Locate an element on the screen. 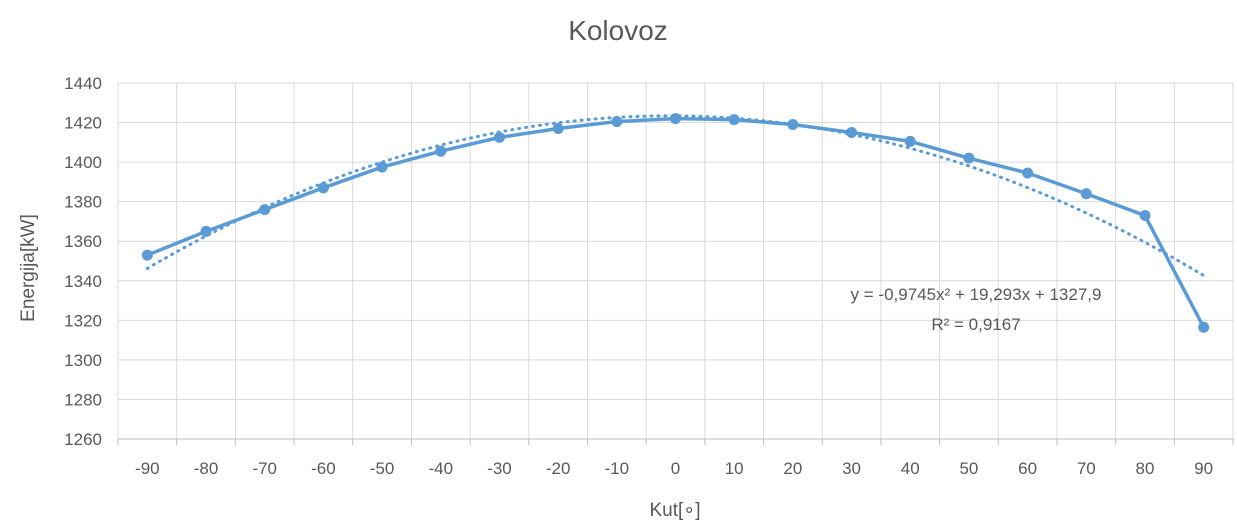  x-axis-label: Kut[∘] is located at coordinates (675, 510).